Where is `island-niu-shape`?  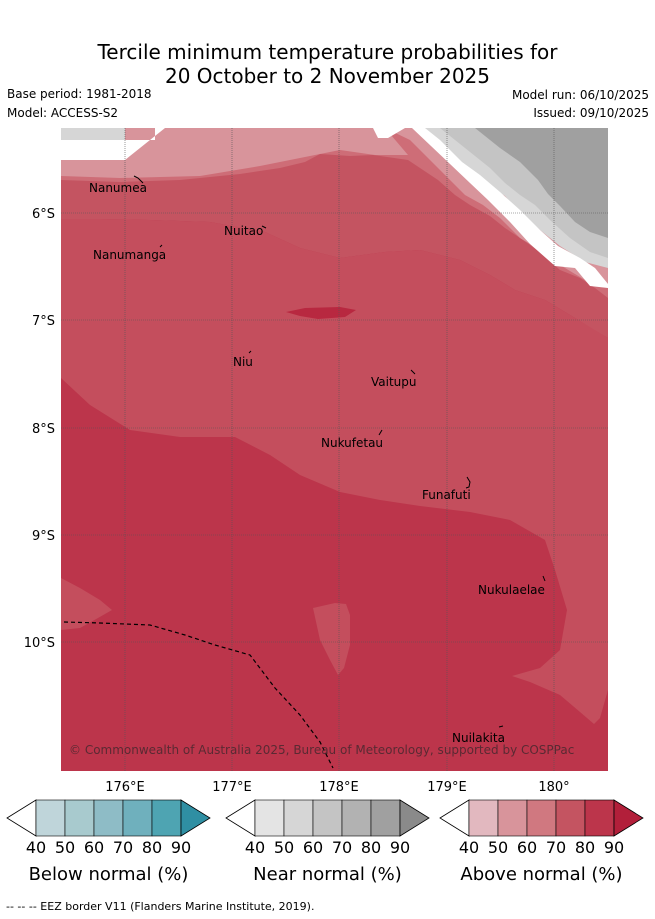 island-niu-shape is located at coordinates (250, 352).